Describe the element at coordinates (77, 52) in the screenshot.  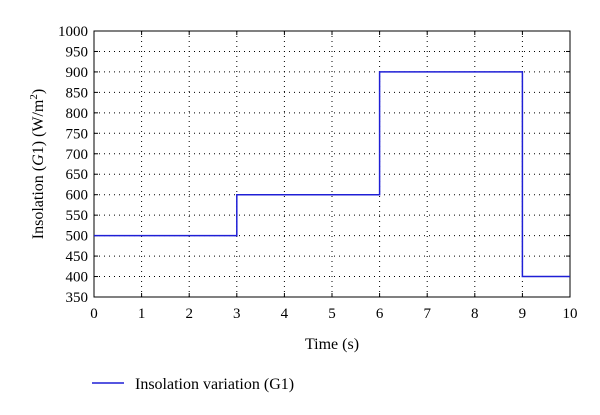
I see `y-tick-label: 950` at that location.